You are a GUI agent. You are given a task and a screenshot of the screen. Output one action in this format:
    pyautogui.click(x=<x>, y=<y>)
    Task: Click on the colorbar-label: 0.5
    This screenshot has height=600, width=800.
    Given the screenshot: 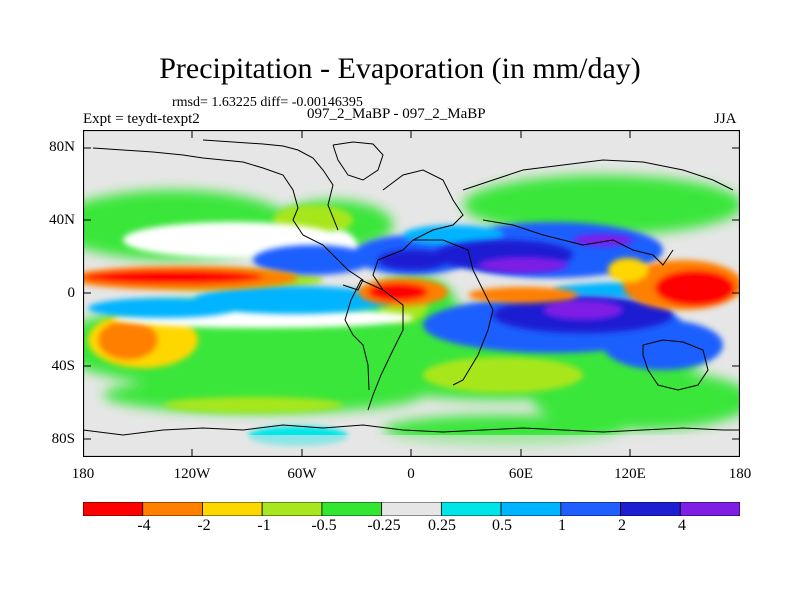 What is the action you would take?
    pyautogui.click(x=502, y=525)
    